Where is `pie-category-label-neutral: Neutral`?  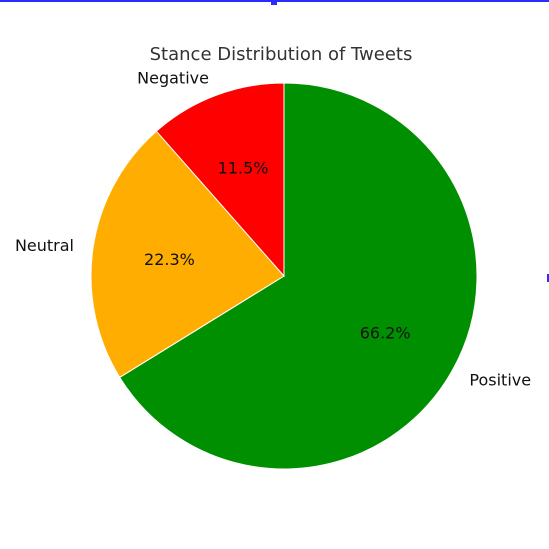 pie-category-label-neutral: Neutral is located at coordinates (44, 245).